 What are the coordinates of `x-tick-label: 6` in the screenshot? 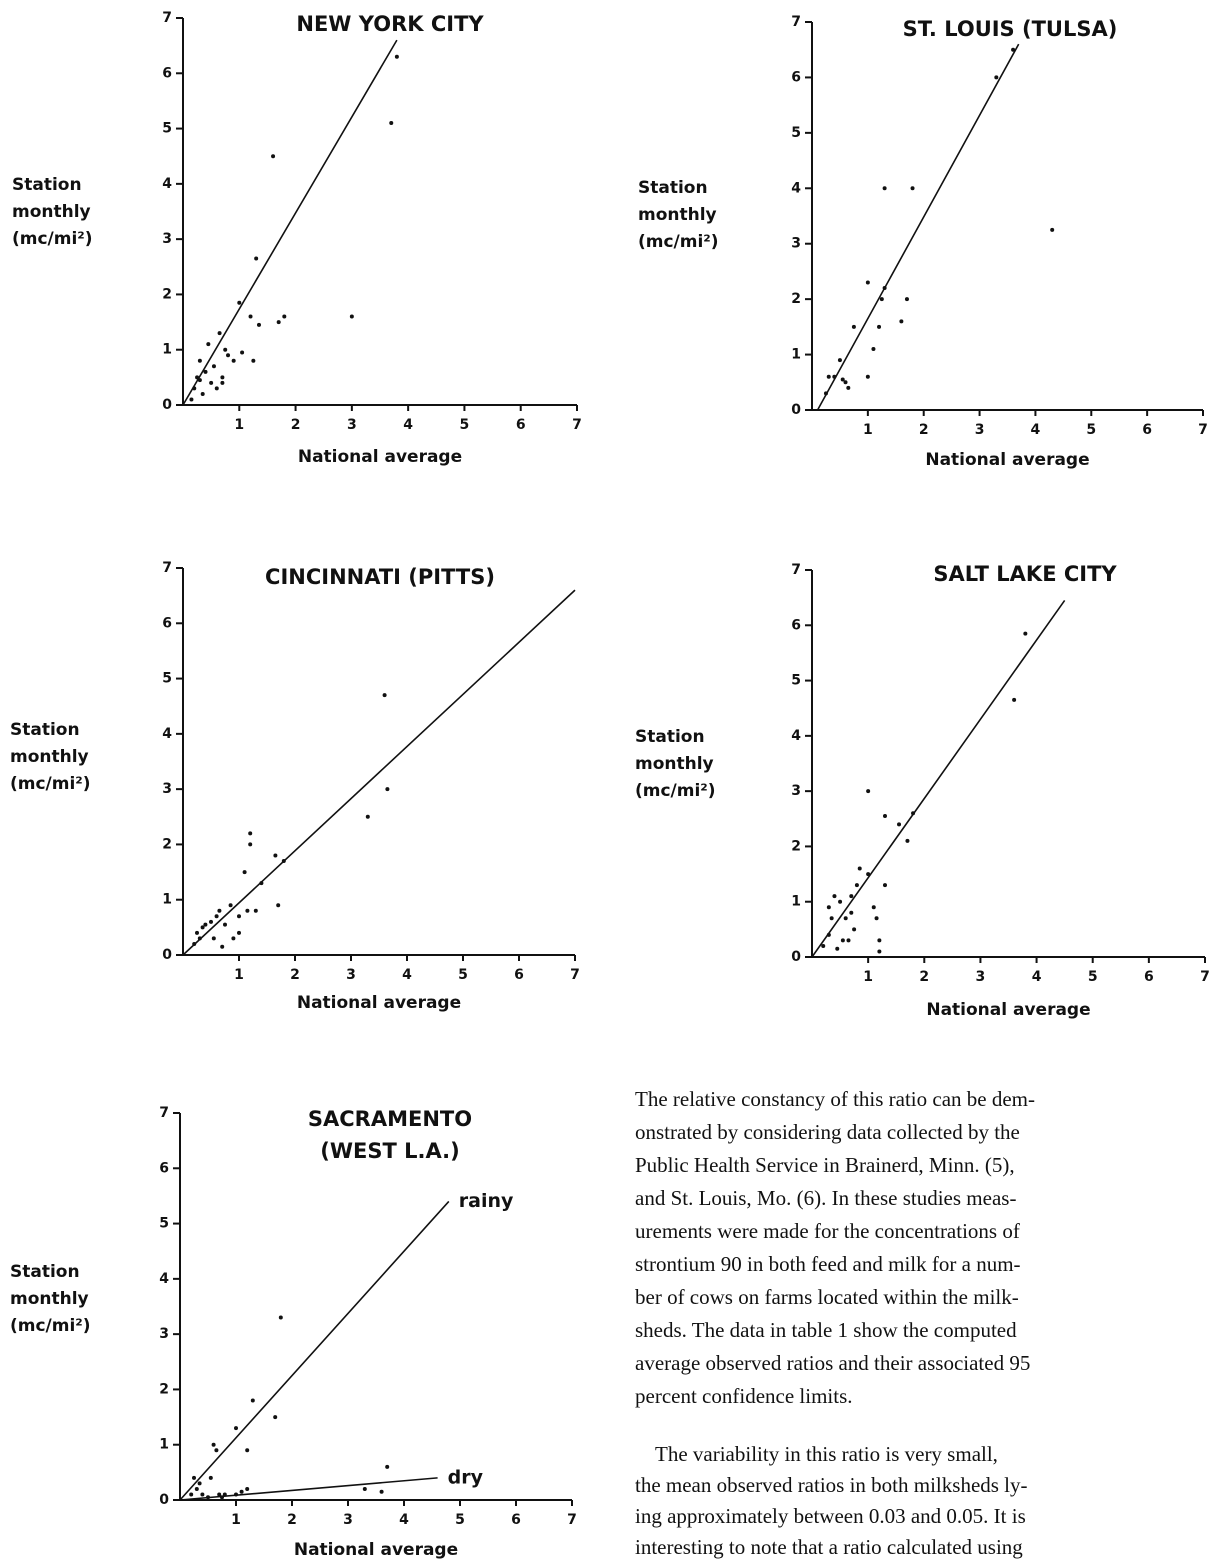 It's located at (516, 1520).